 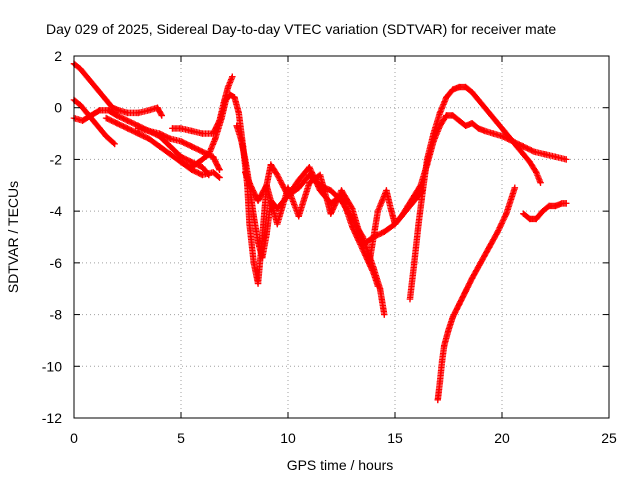 I want to click on series-sat-a, so click(x=117, y=89).